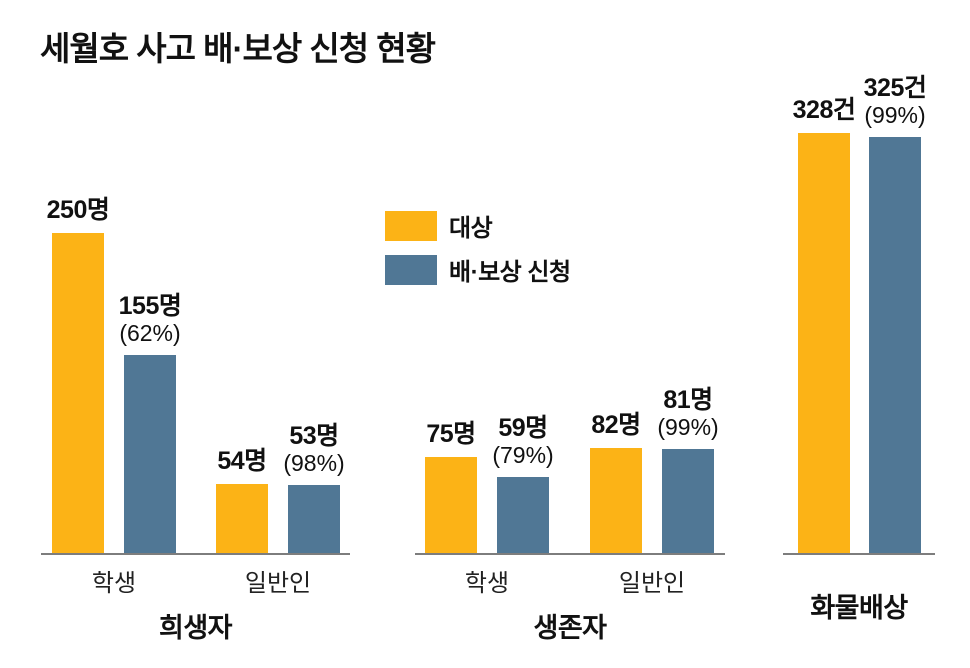 This screenshot has height=668, width=970. What do you see at coordinates (859, 608) in the screenshot?
I see `group3-title: 화물배상` at bounding box center [859, 608].